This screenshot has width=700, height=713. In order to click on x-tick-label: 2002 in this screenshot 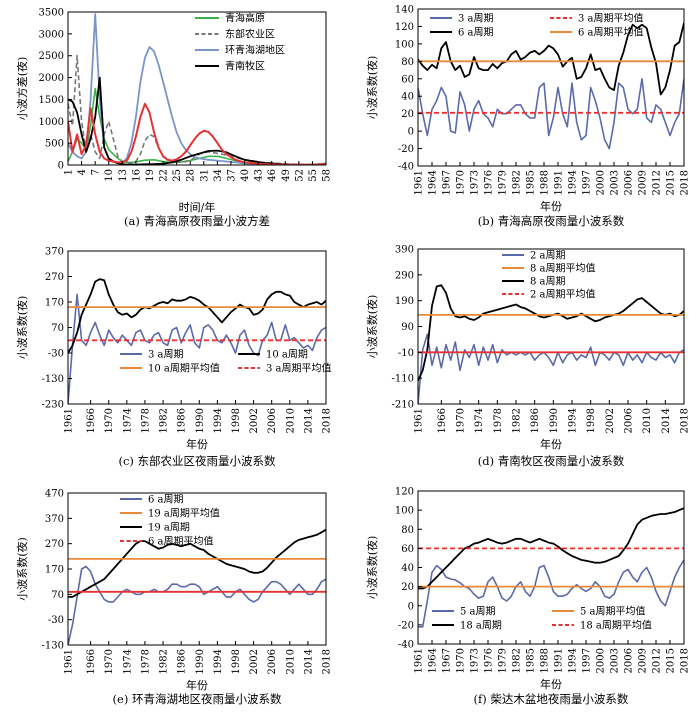, I will do `click(254, 420)`.